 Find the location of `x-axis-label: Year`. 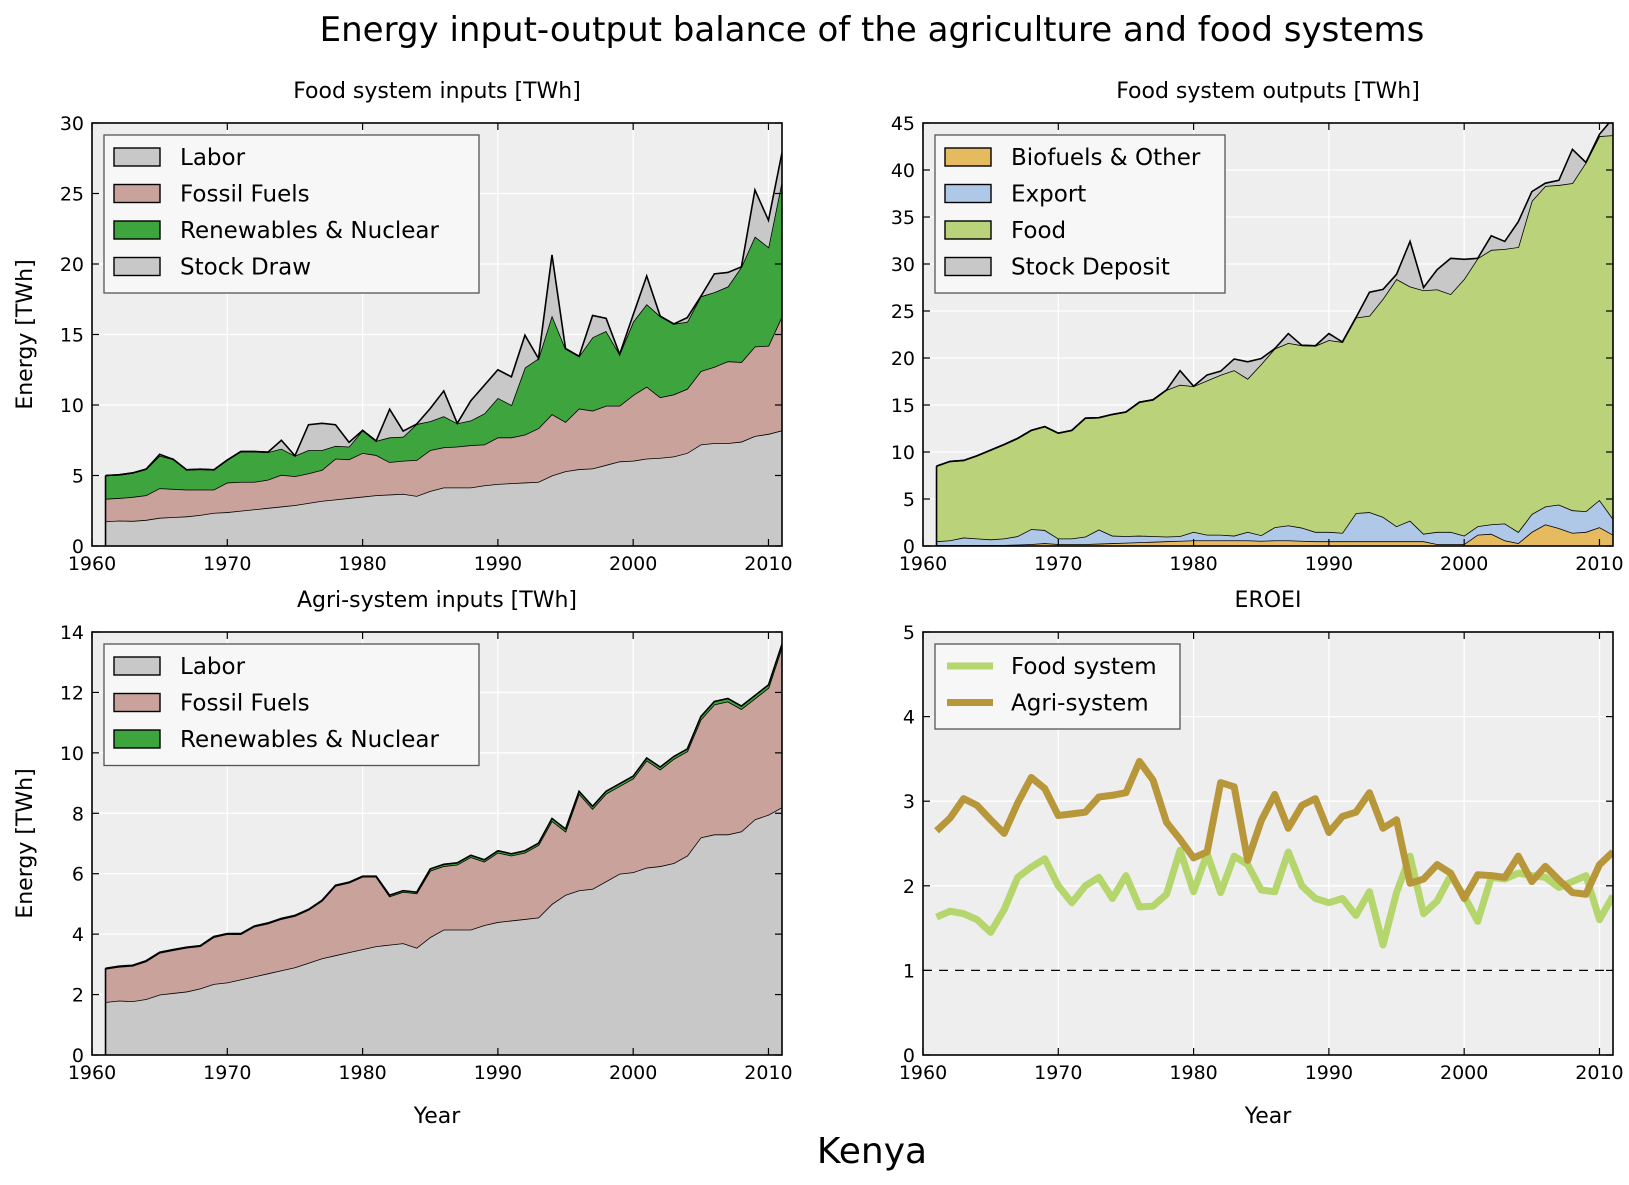

x-axis-label: Year is located at coordinates (1268, 1116).